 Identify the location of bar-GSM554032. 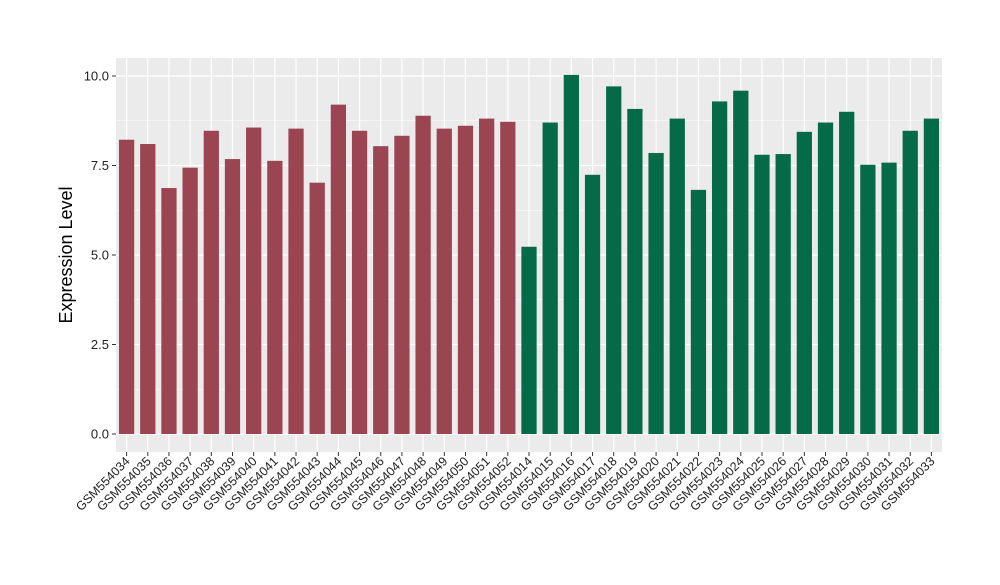
(910, 282).